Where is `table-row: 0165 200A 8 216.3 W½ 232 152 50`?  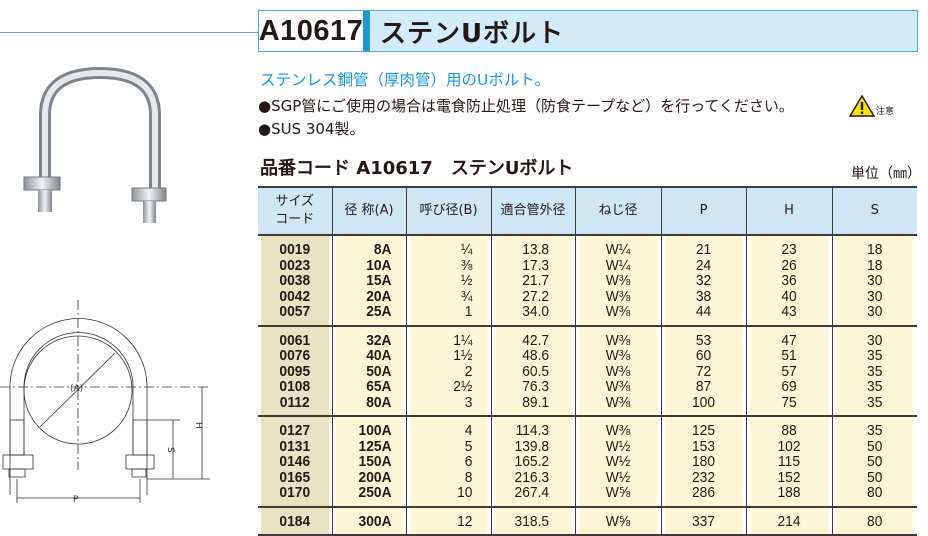
table-row: 0165 200A 8 216.3 W½ 232 152 50 is located at coordinates (587, 477).